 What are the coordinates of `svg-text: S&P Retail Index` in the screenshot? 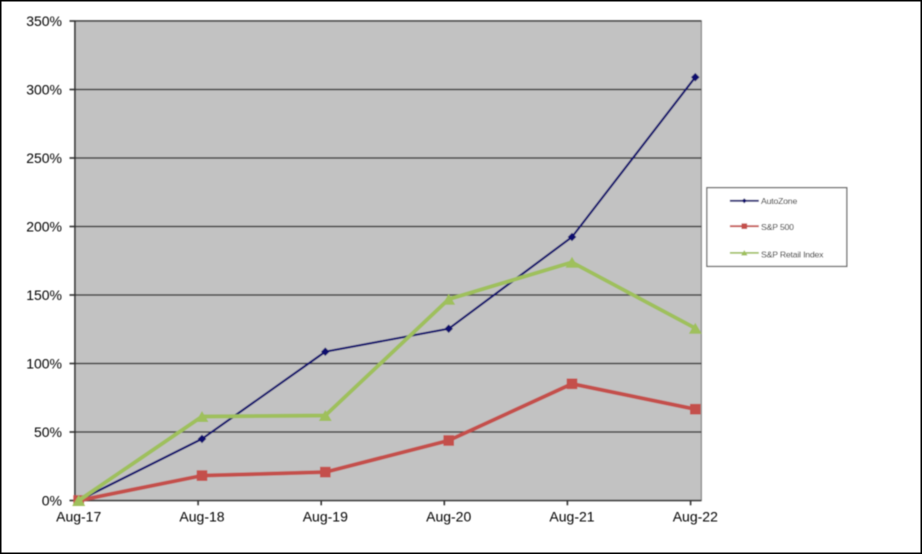 It's located at (792, 254).